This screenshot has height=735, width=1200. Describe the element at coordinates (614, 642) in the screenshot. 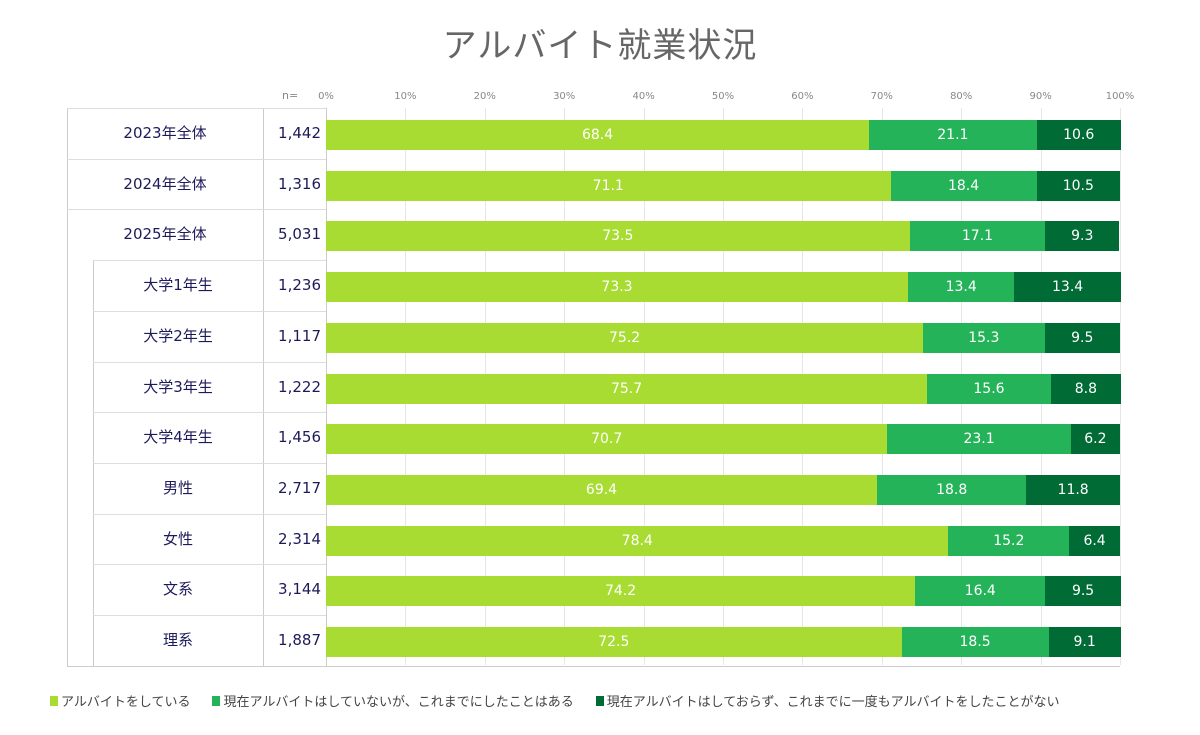

I see `bar-segment: 72.5` at that location.